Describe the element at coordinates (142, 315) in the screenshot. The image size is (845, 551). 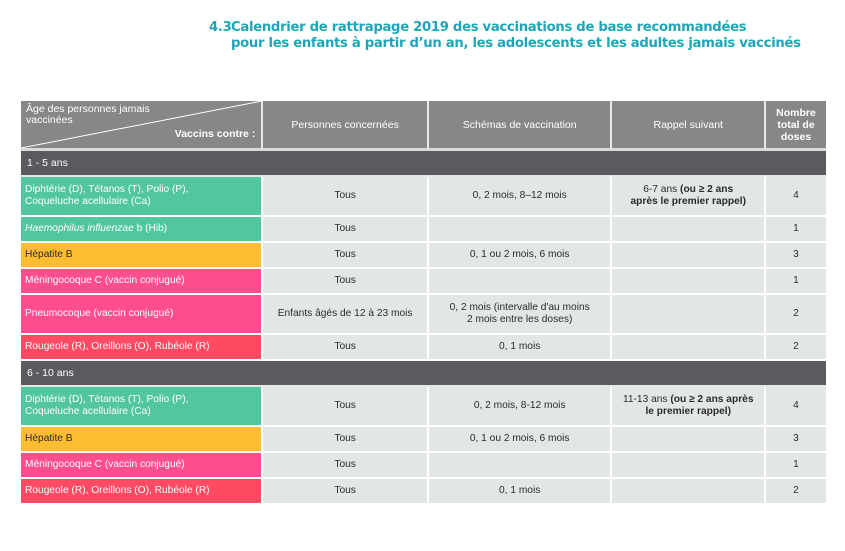
I see `vaccine-cell: Pneumocoque (vaccin conjugué)` at that location.